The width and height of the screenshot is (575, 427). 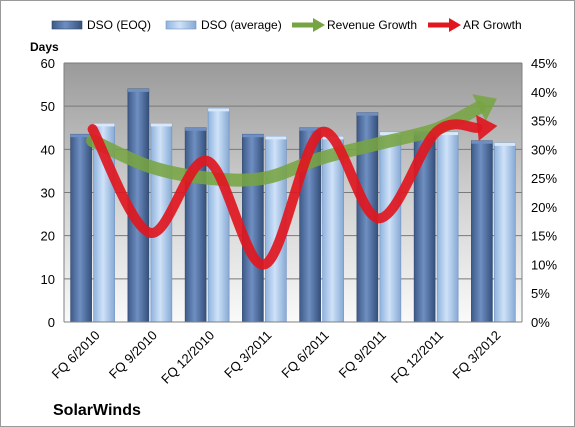 I want to click on y-tick-label: 60, so click(x=48, y=63).